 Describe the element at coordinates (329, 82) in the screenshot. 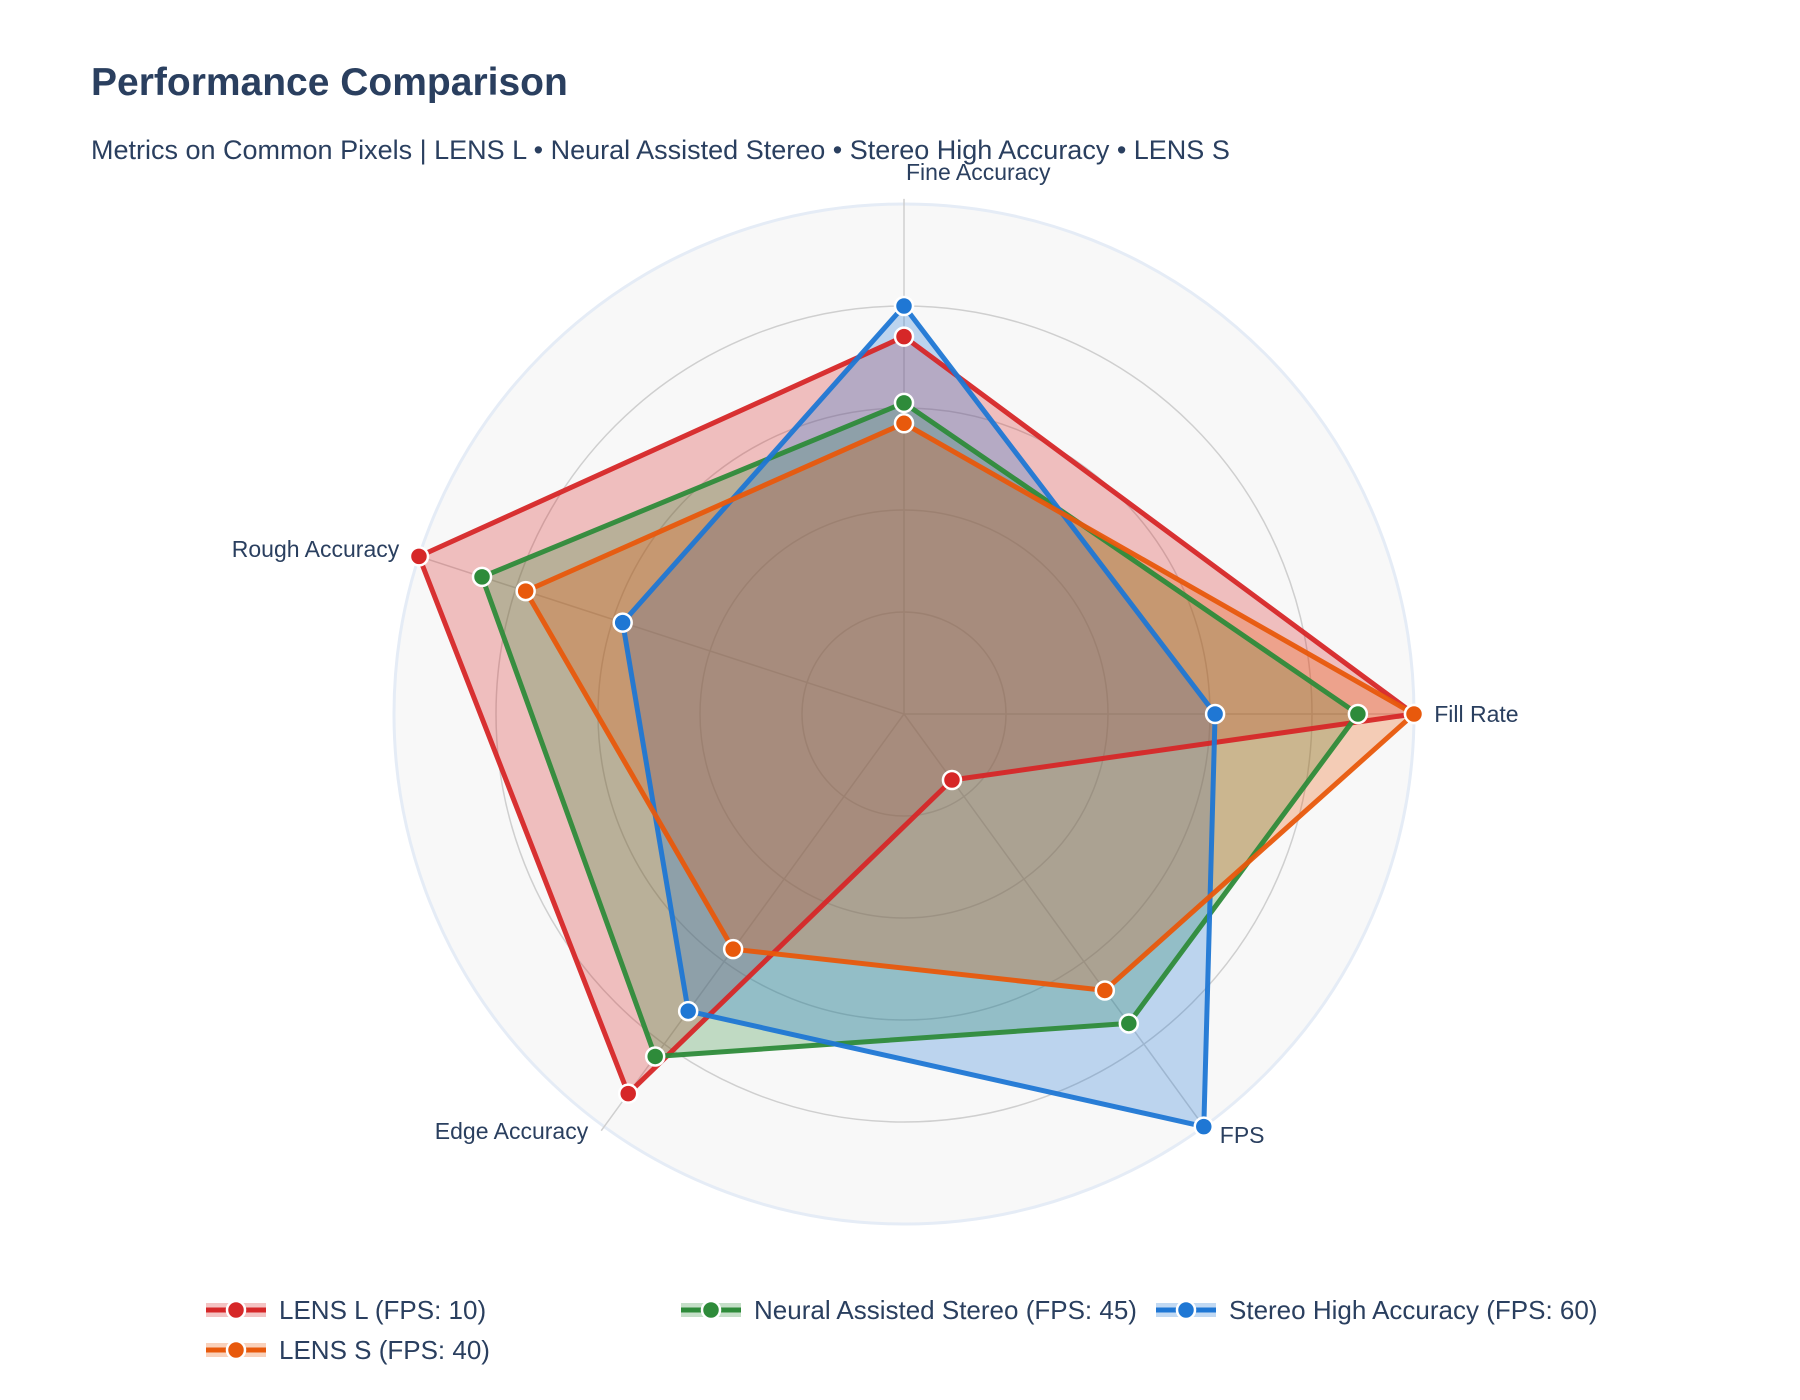

I see `chart-title: Performance Comparison` at that location.